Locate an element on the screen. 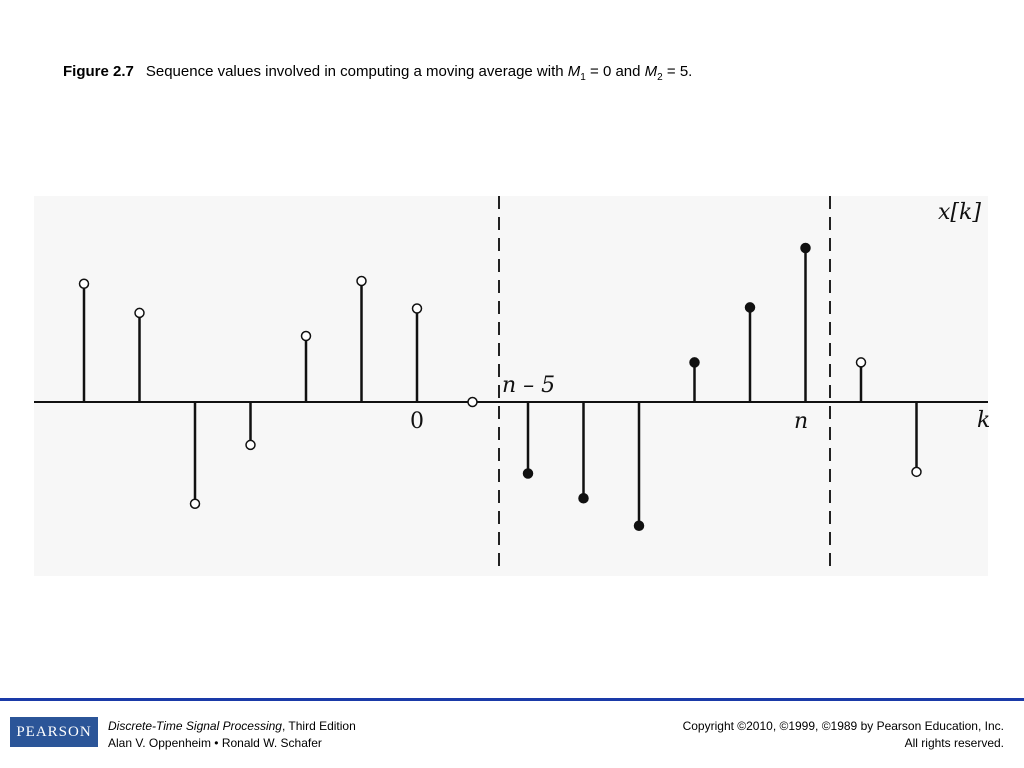  figure-label: Figure 2.7 is located at coordinates (98, 71).